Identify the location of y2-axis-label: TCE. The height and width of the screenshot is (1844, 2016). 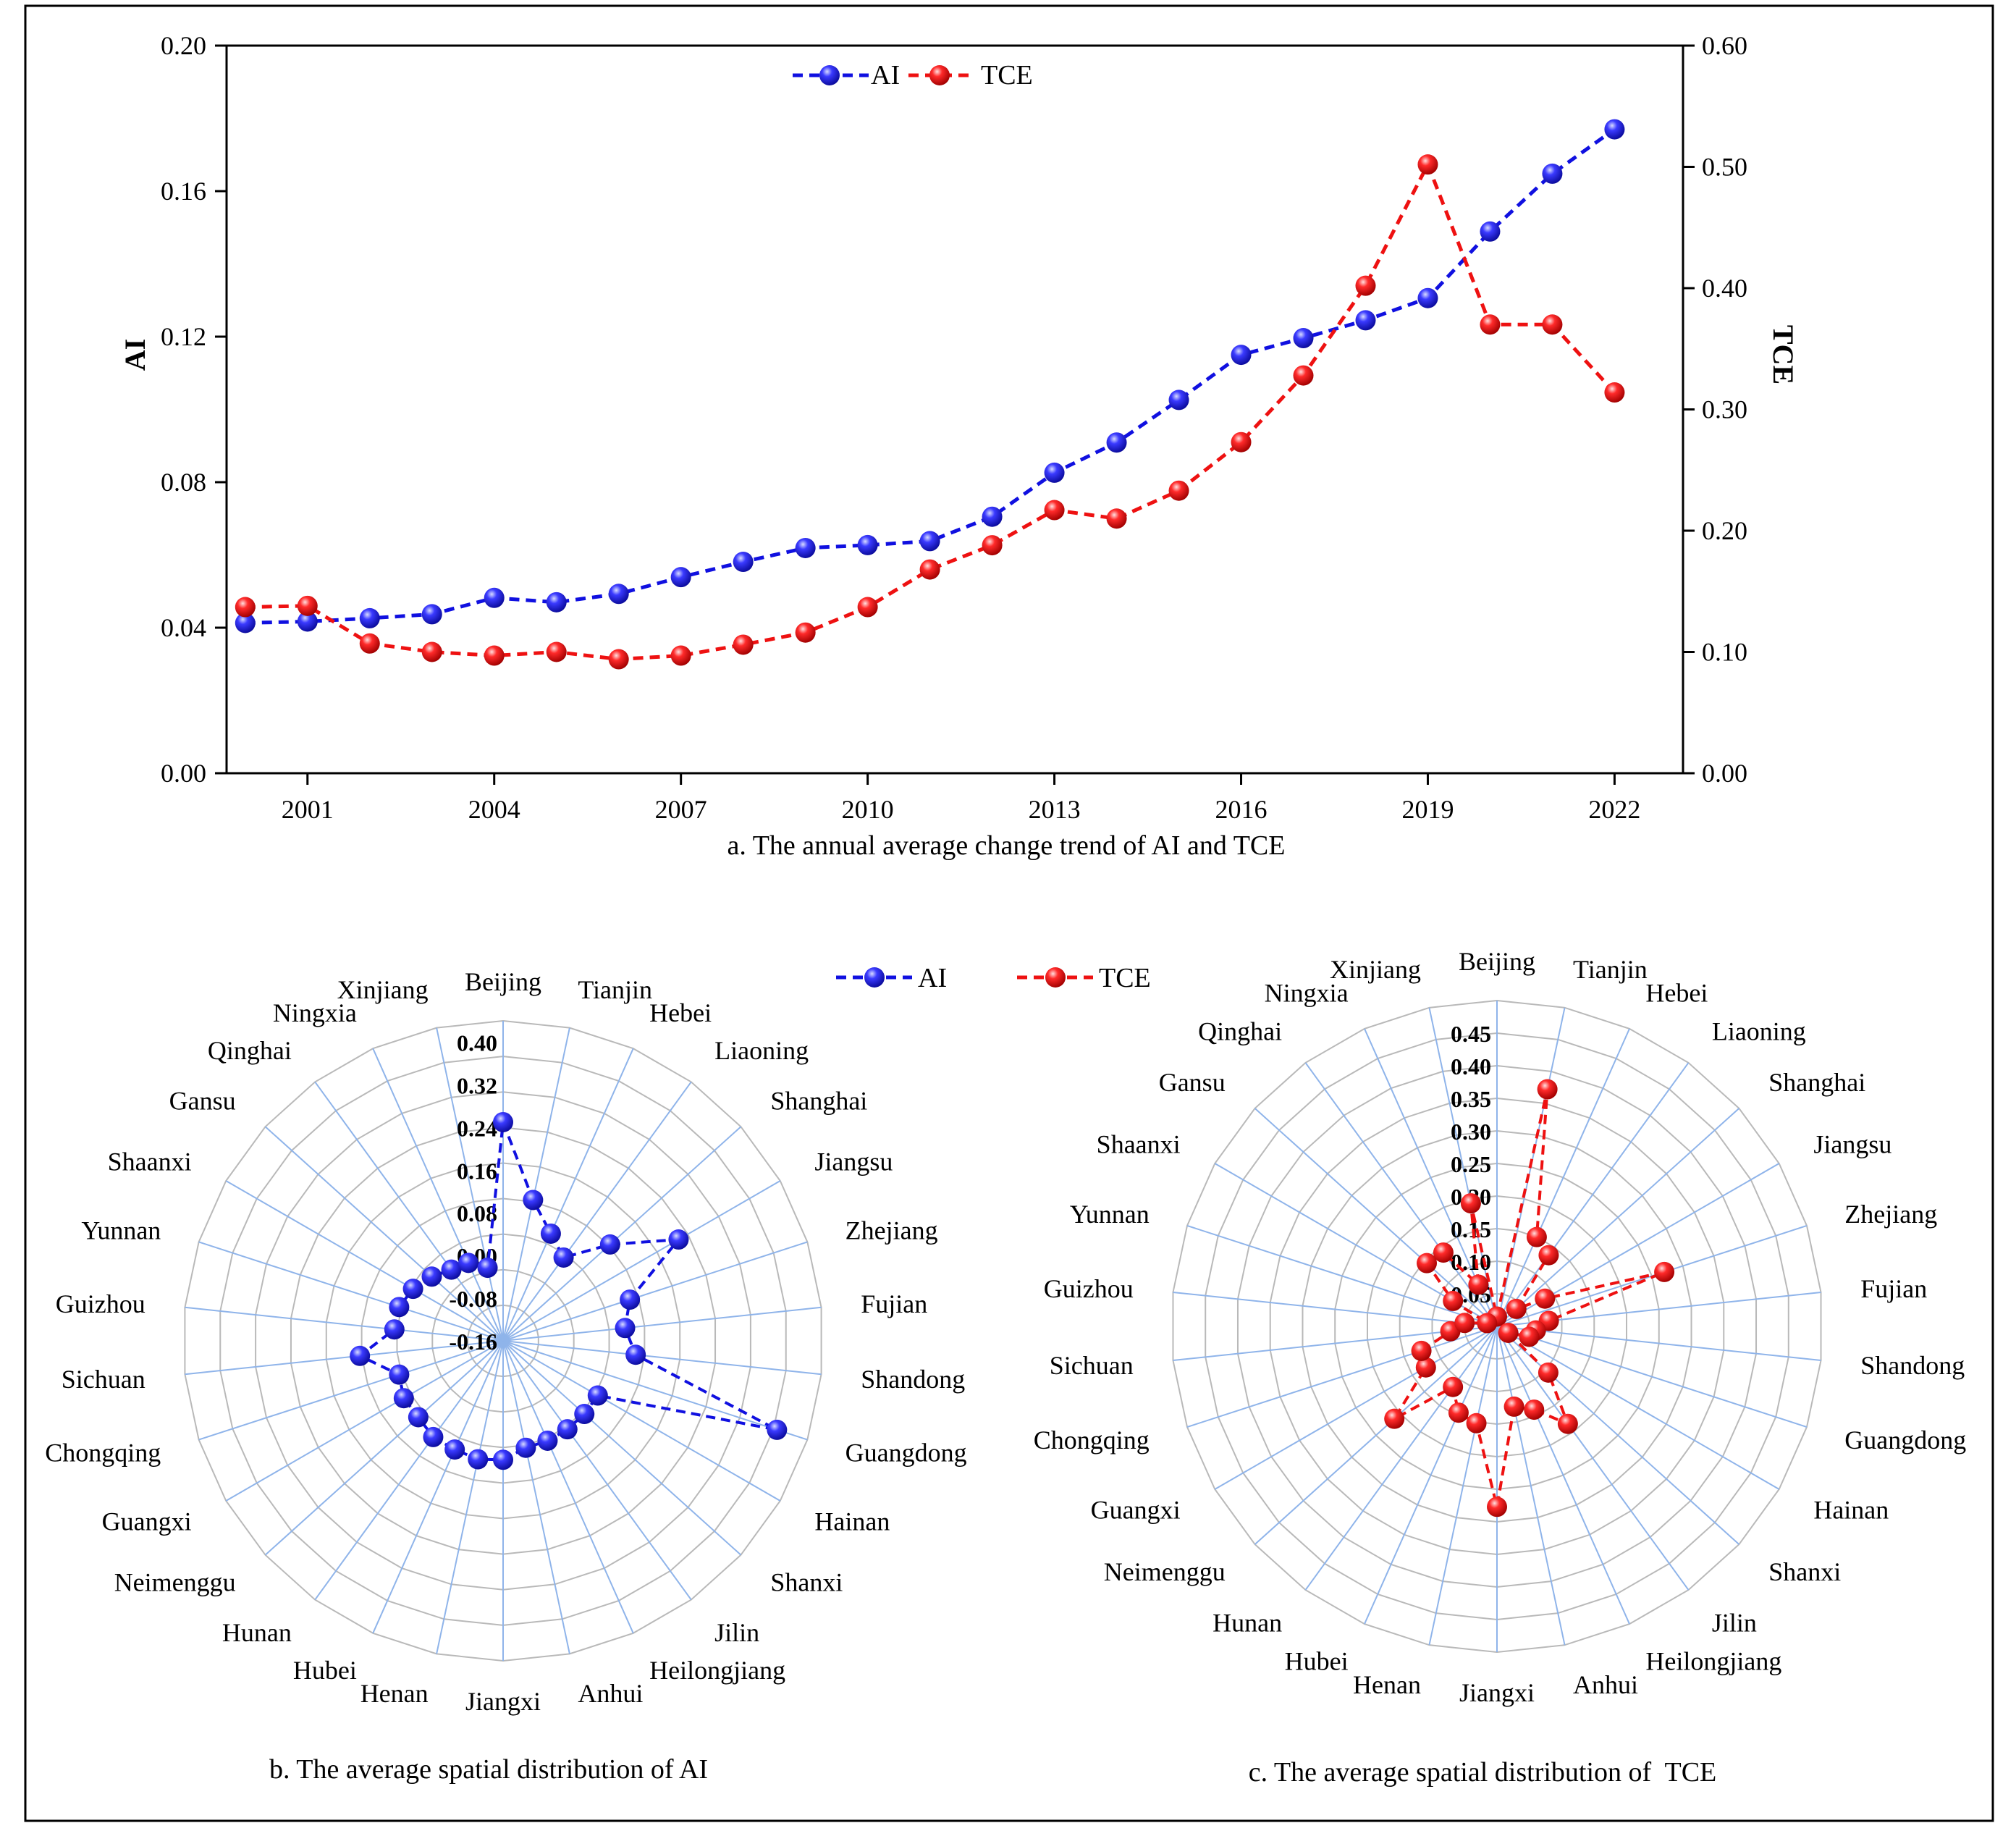
(1784, 354).